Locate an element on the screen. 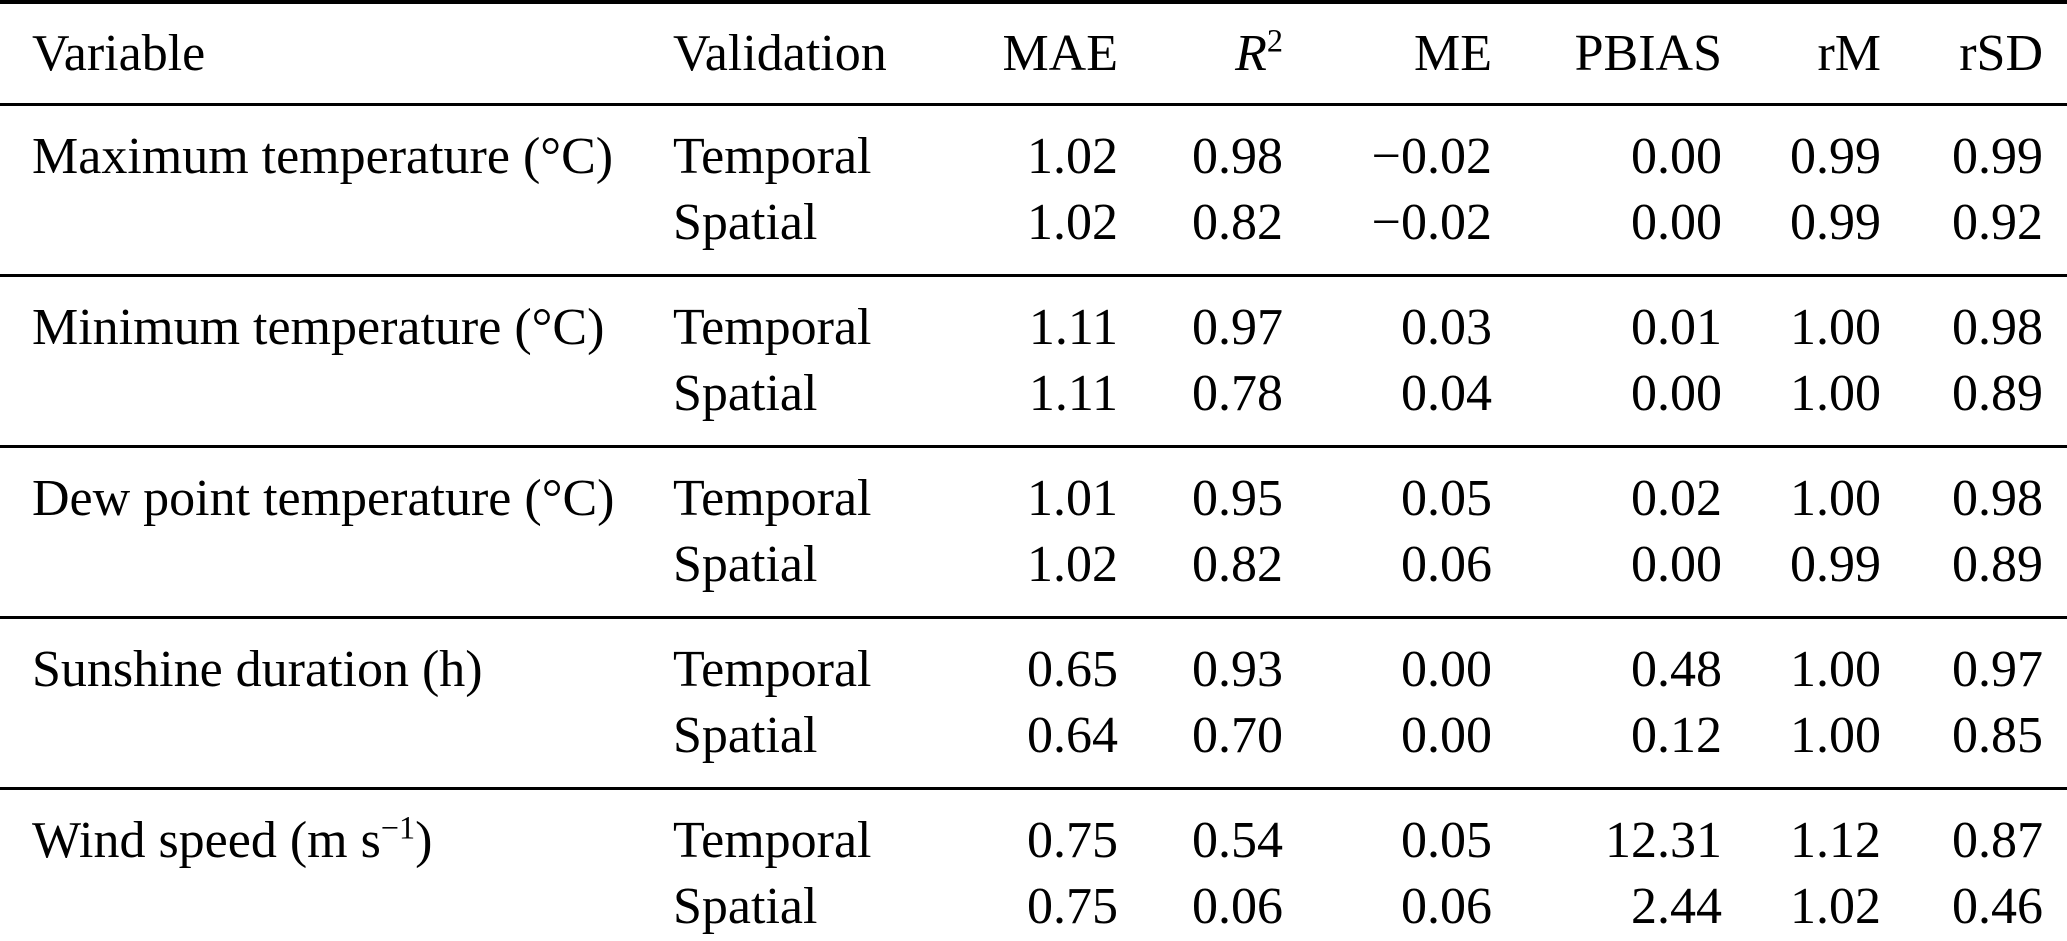  r2-cell: 0.78 is located at coordinates (1237, 393).